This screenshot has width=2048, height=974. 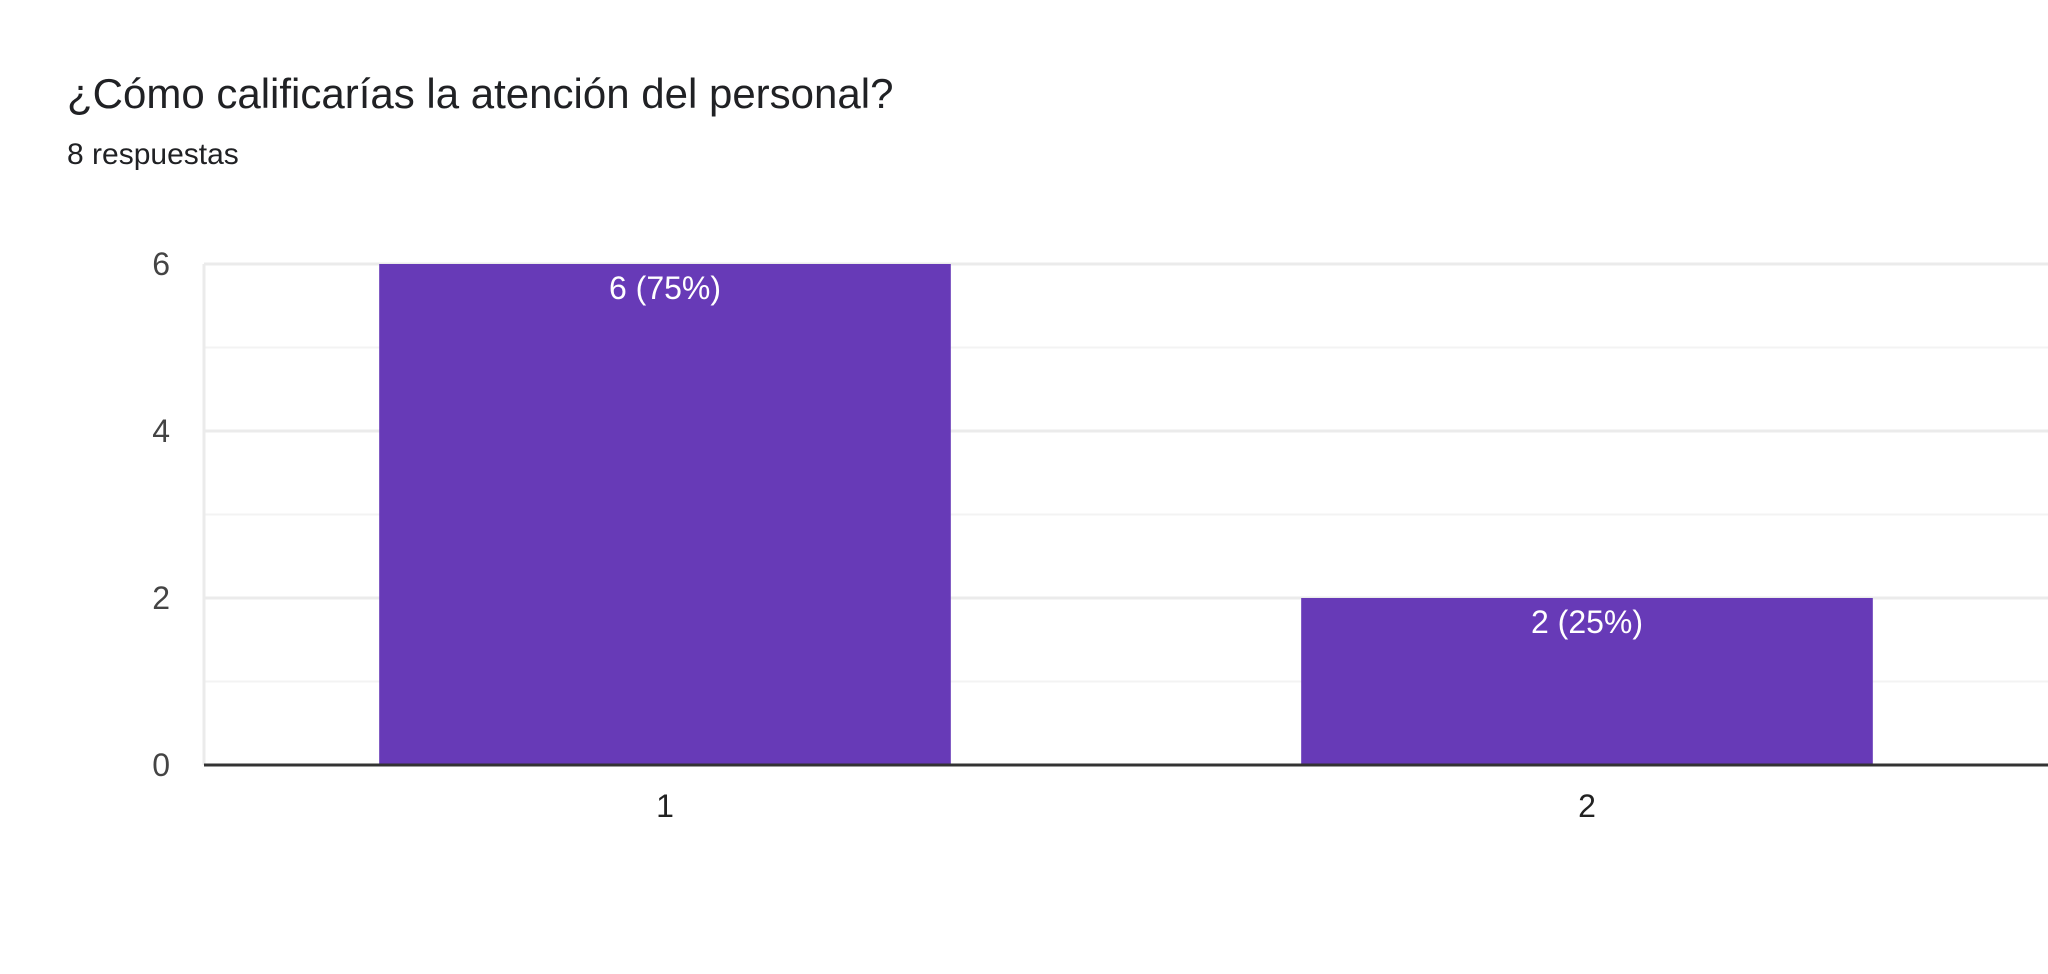 I want to click on data-label: 6 (75%), so click(x=665, y=288).